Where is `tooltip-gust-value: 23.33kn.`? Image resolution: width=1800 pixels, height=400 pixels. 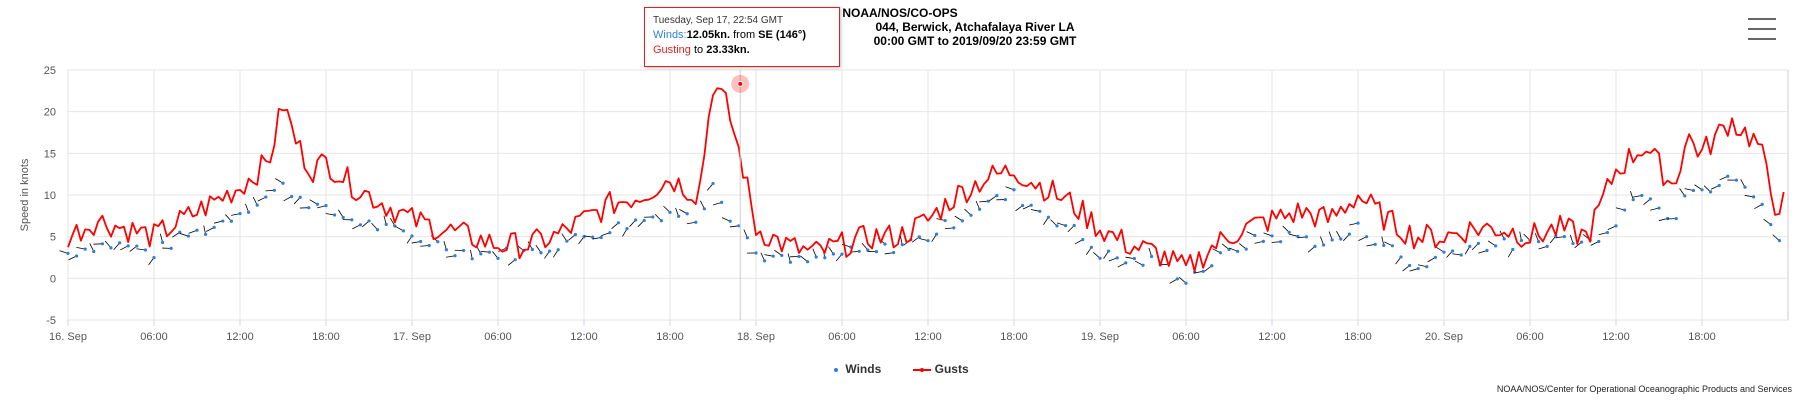
tooltip-gust-value: 23.33kn. is located at coordinates (728, 50).